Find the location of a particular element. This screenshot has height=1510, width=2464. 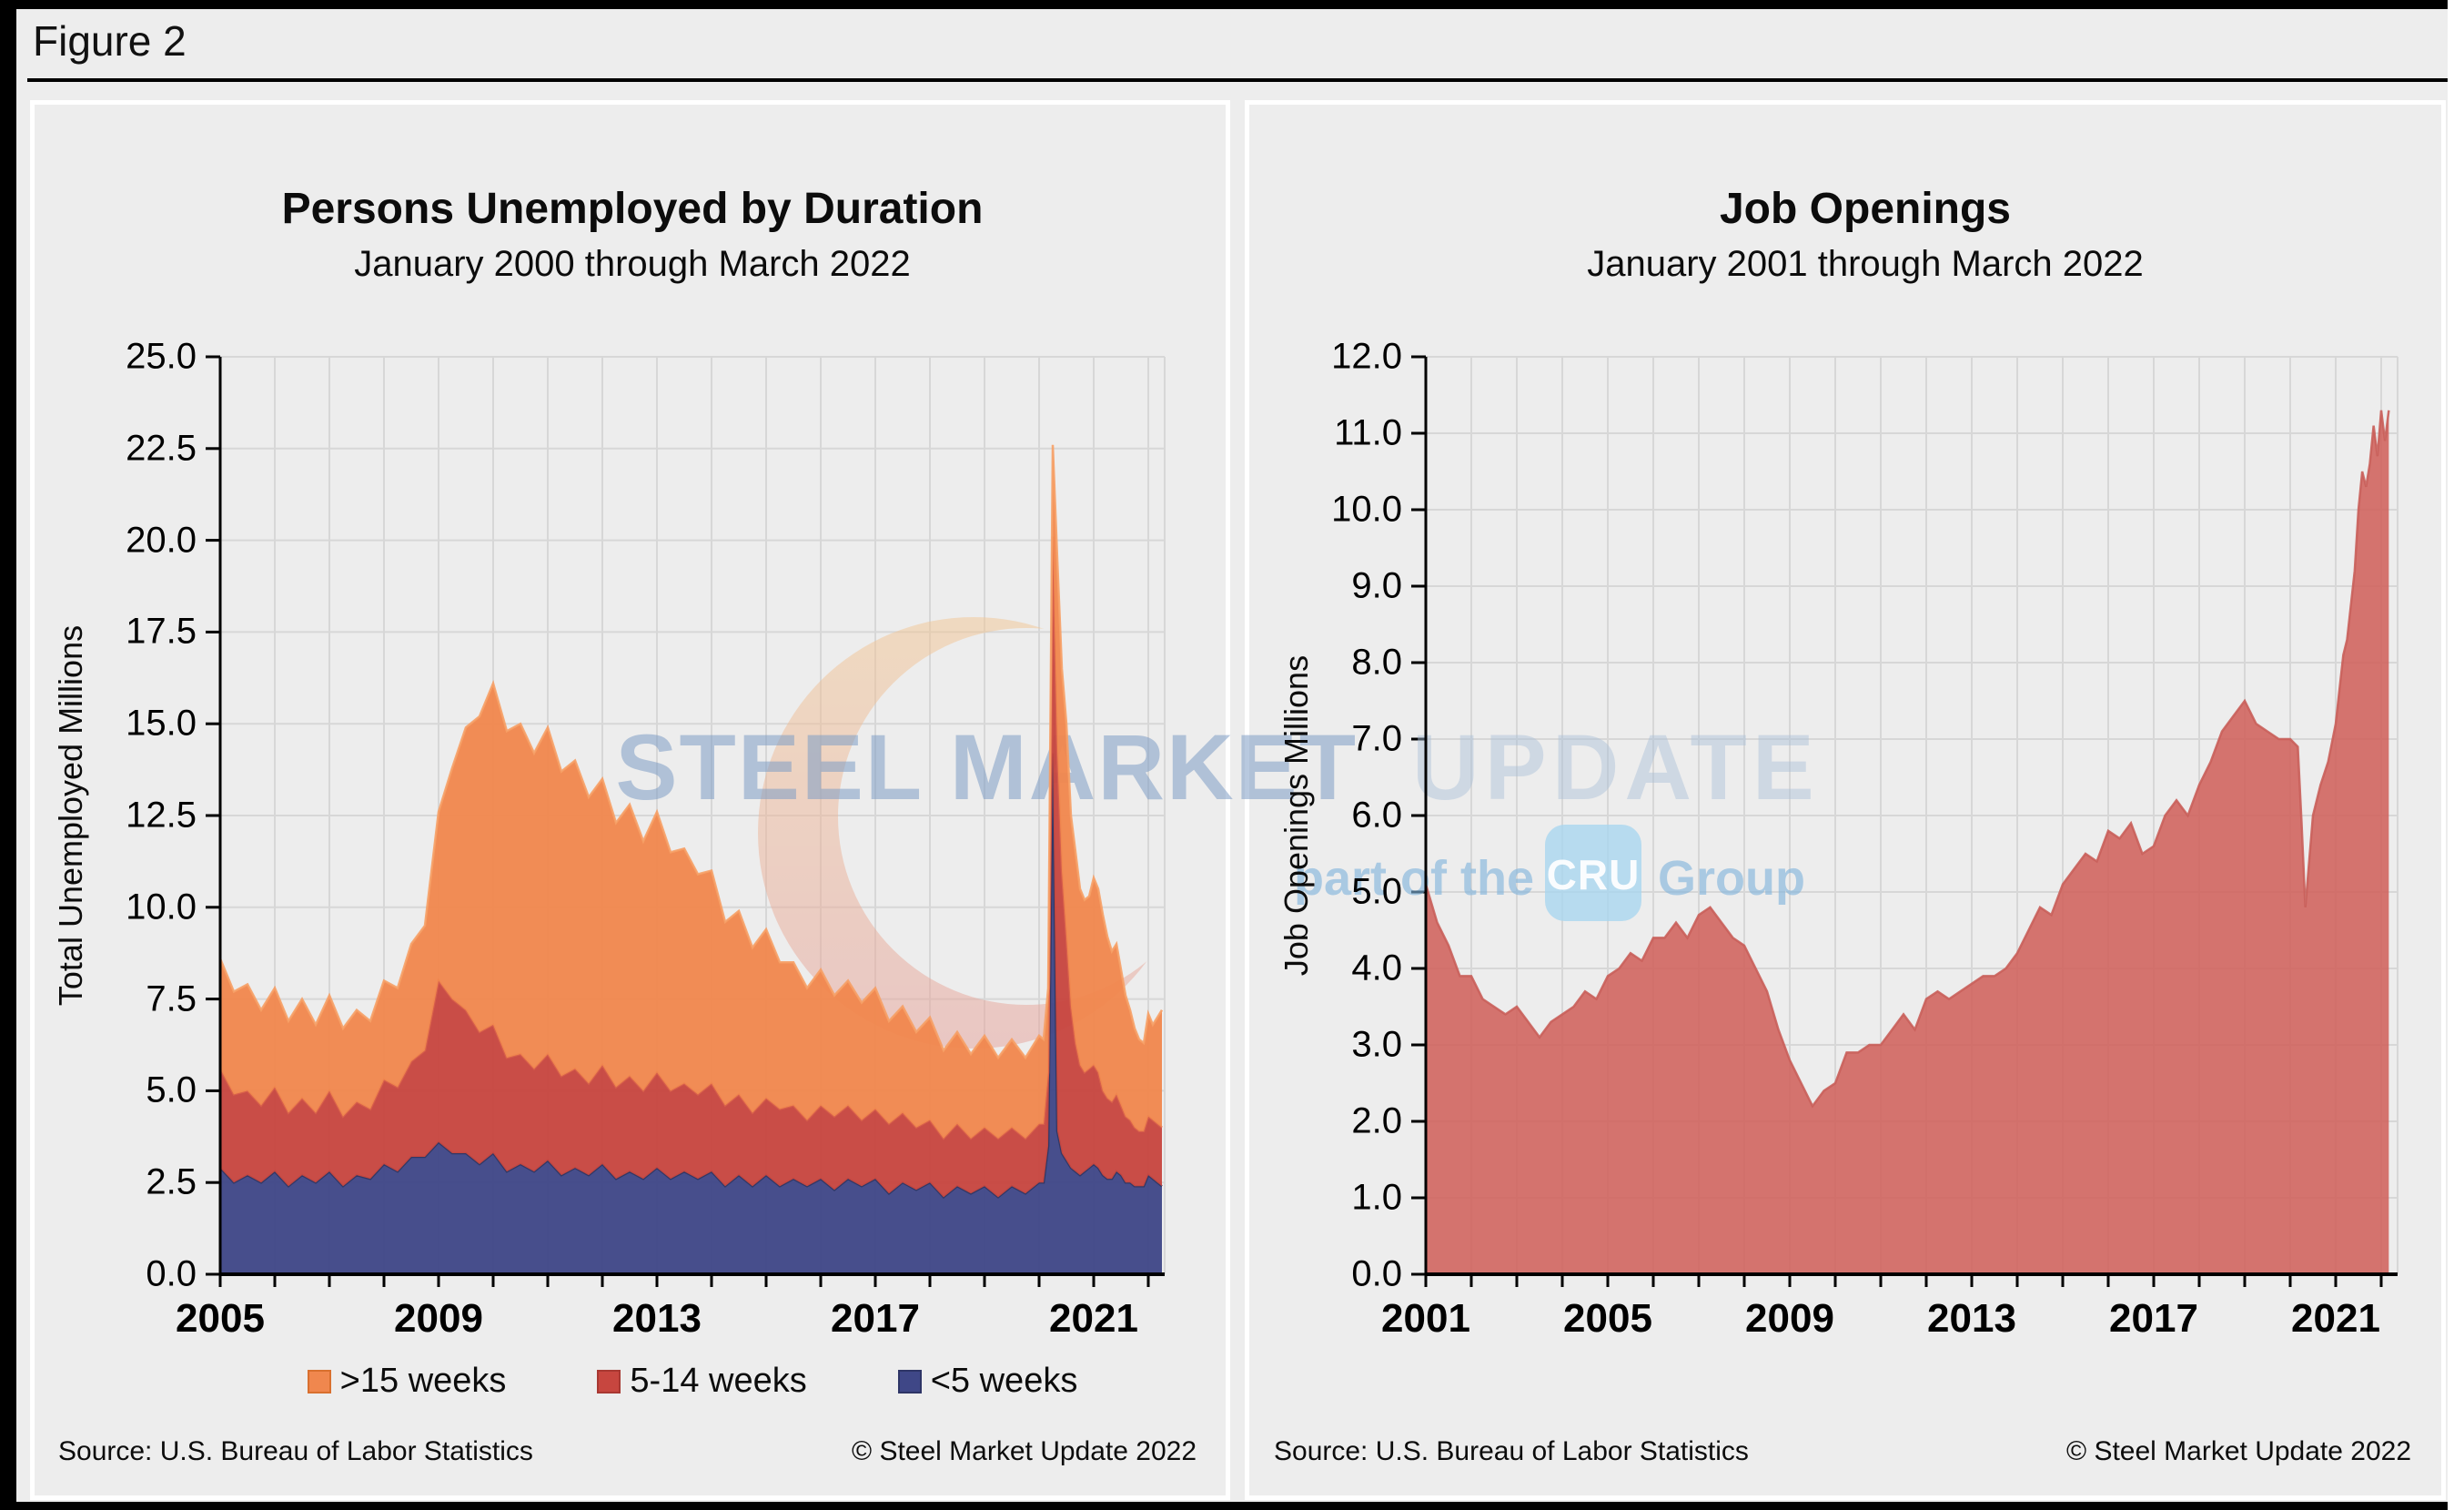

header-rule is located at coordinates (1237, 80).